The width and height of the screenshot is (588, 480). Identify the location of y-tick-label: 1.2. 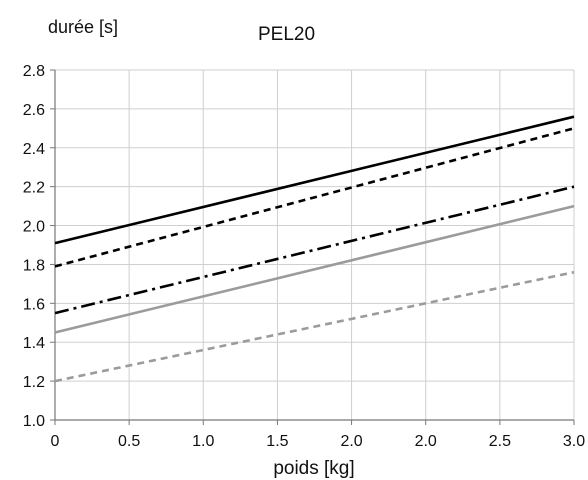
(34, 382).